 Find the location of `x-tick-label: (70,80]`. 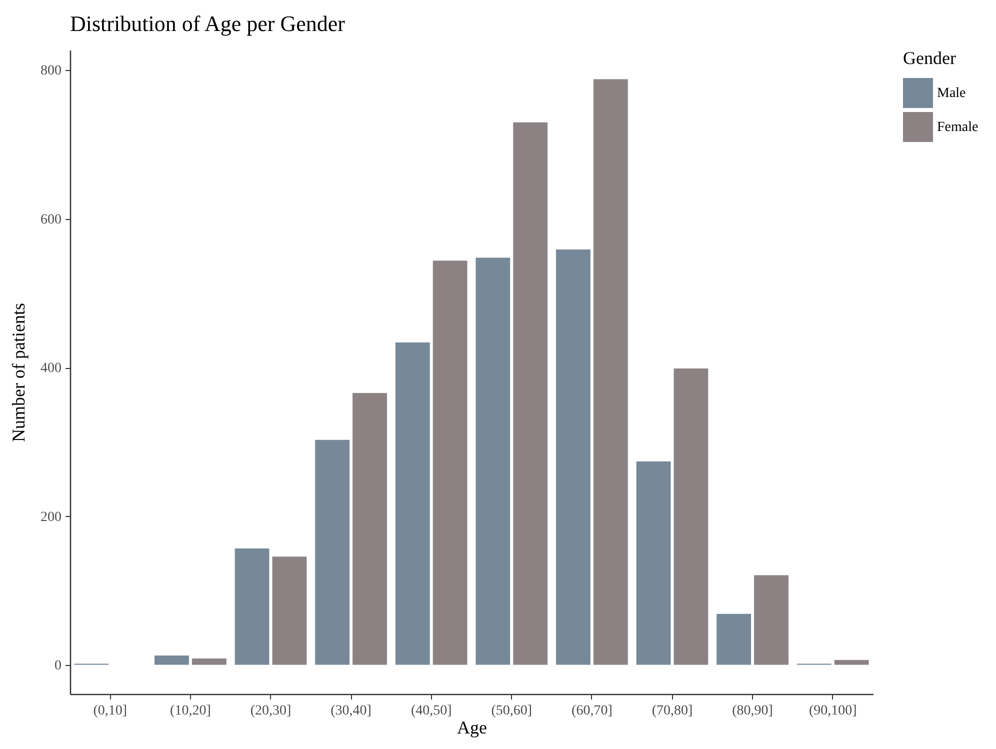

x-tick-label: (70,80] is located at coordinates (672, 711).